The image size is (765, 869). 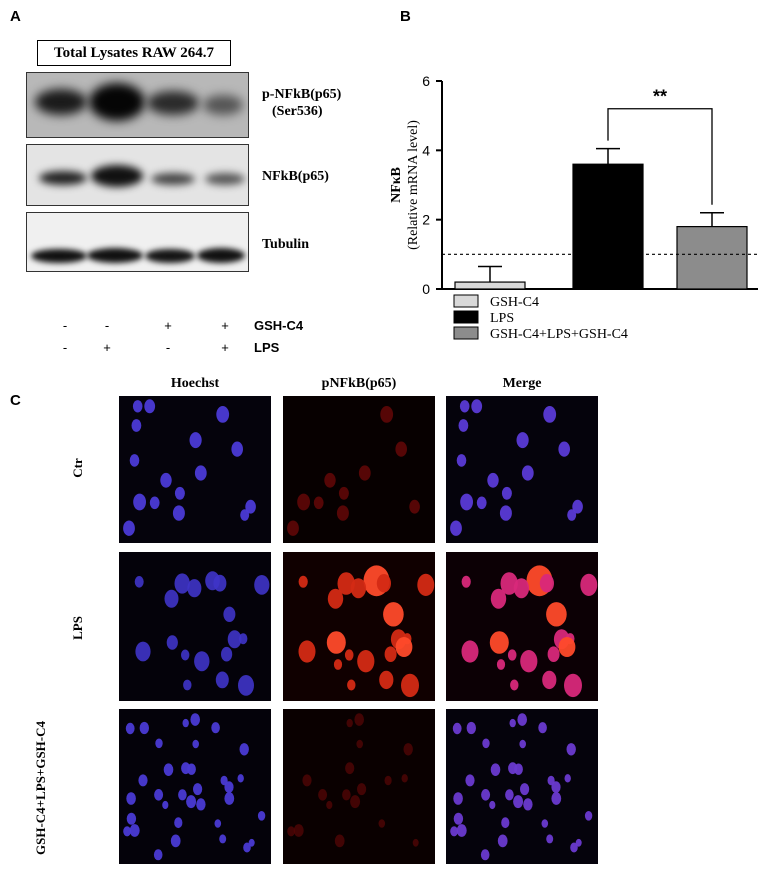 What do you see at coordinates (77, 628) in the screenshot?
I see `row-label-lps: LPS` at bounding box center [77, 628].